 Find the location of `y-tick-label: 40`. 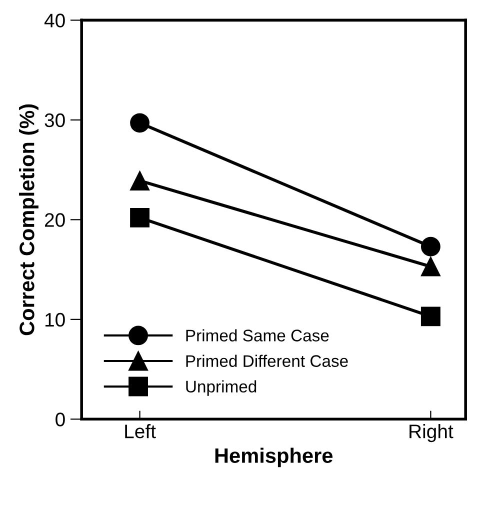

y-tick-label: 40 is located at coordinates (54, 21).